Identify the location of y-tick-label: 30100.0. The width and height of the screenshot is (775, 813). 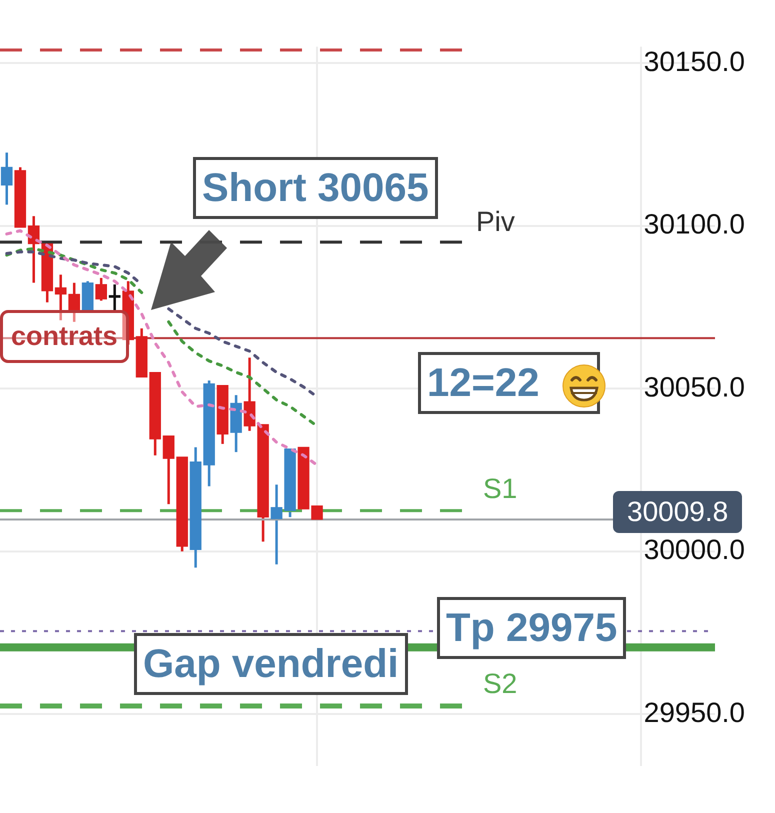
(694, 224).